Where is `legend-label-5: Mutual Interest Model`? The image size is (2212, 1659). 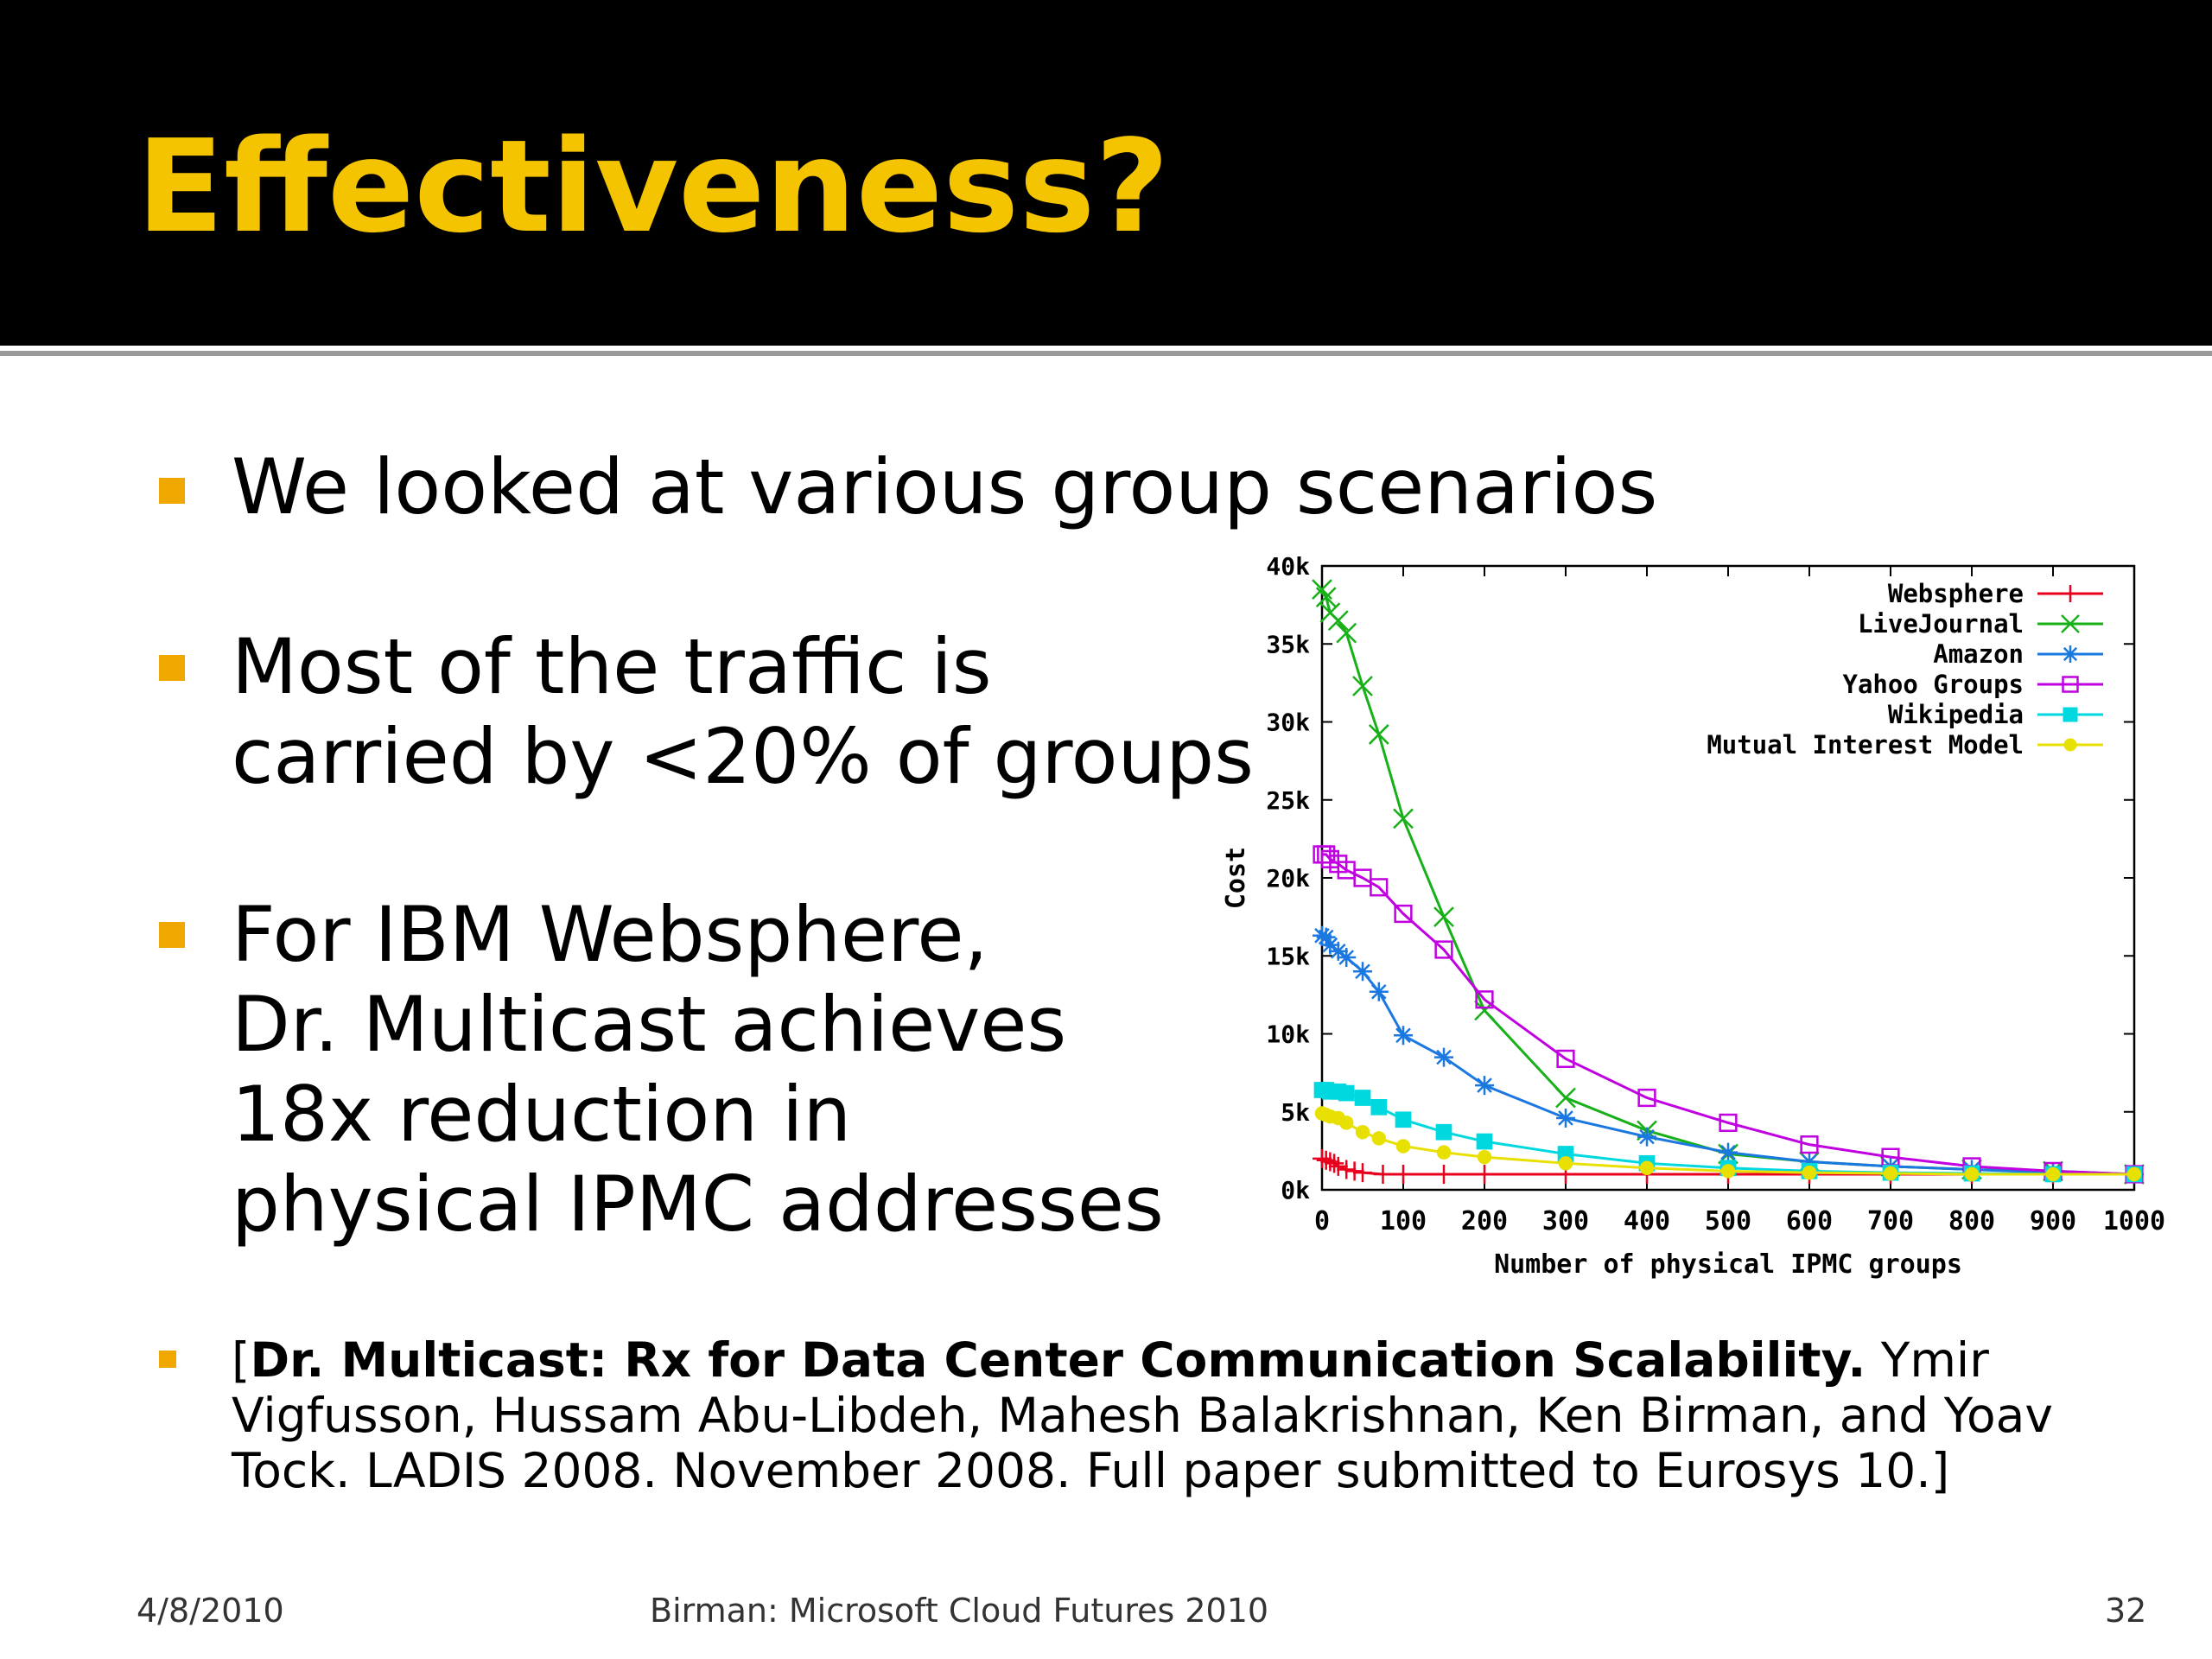 legend-label-5: Mutual Interest Model is located at coordinates (1865, 745).